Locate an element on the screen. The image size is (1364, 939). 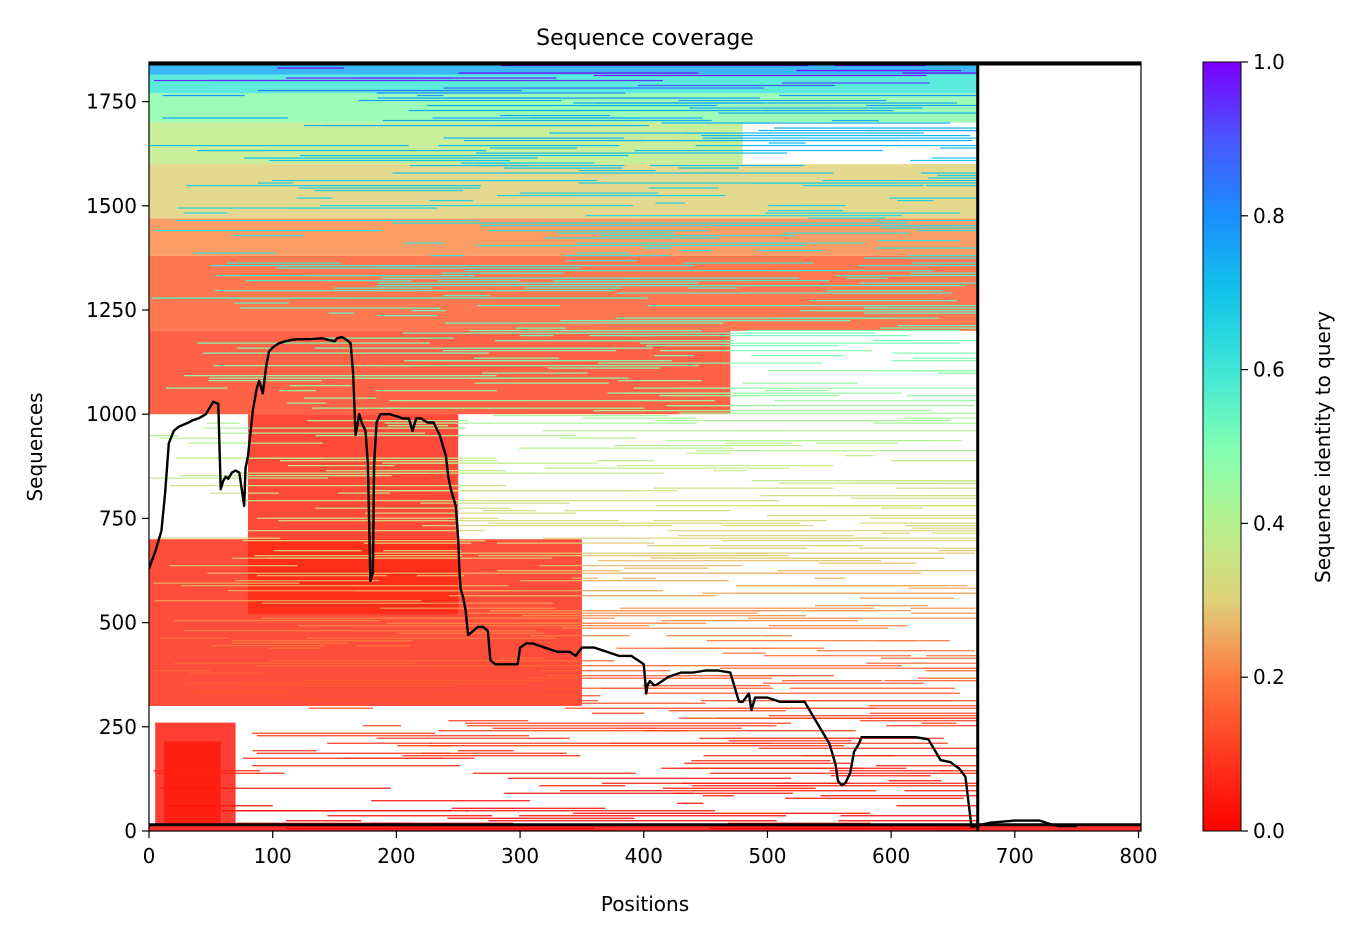
colorbar-gradient is located at coordinates (1222, 446).